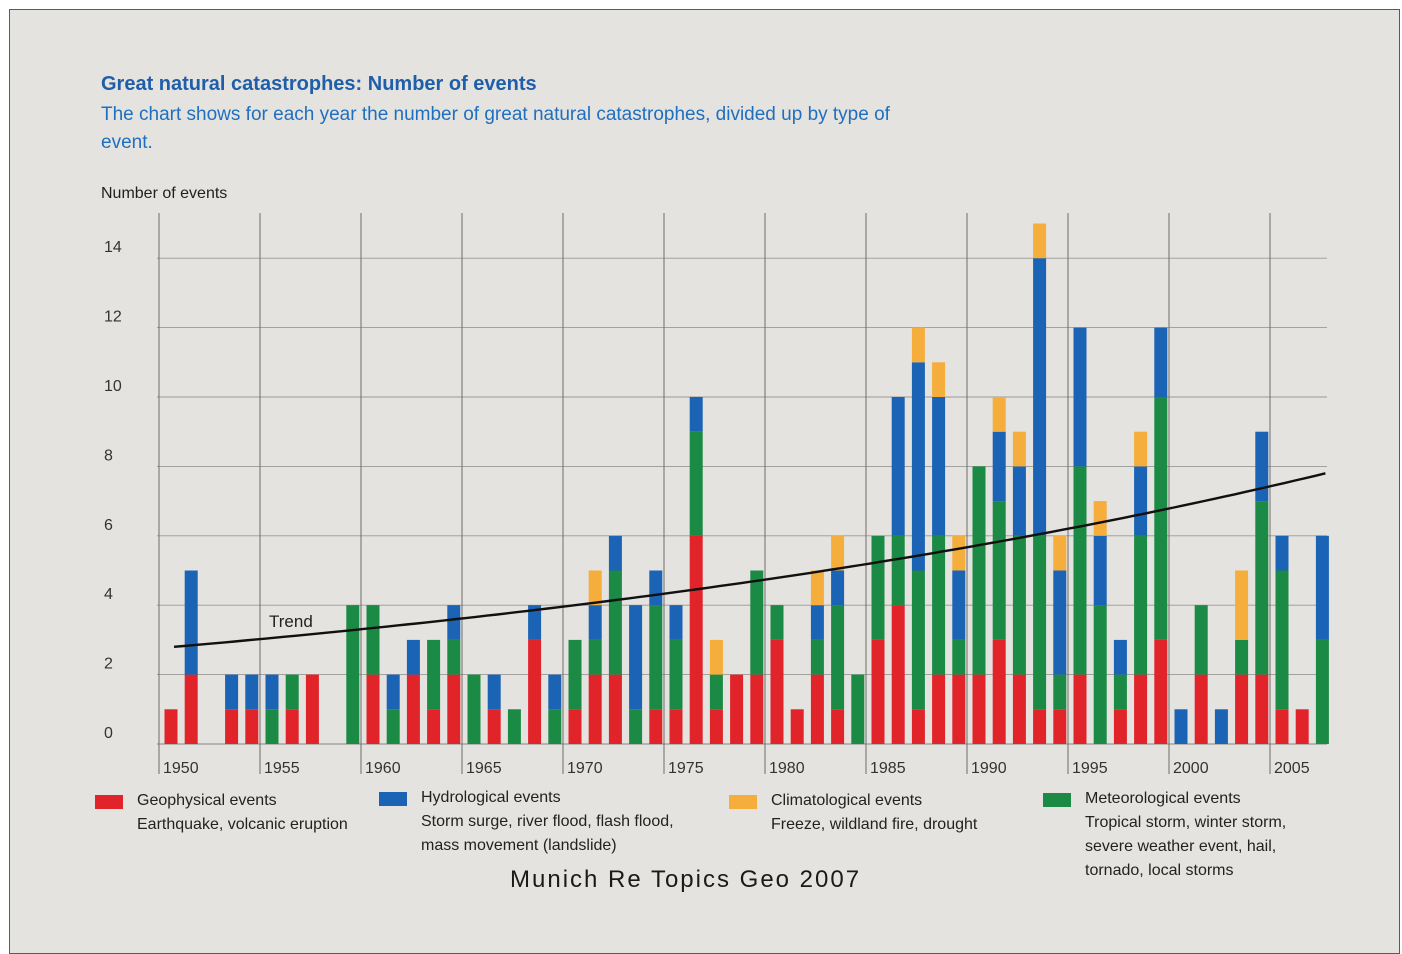 This screenshot has width=1402, height=954. I want to click on legend-title-climatological: Climatological events, so click(847, 800).